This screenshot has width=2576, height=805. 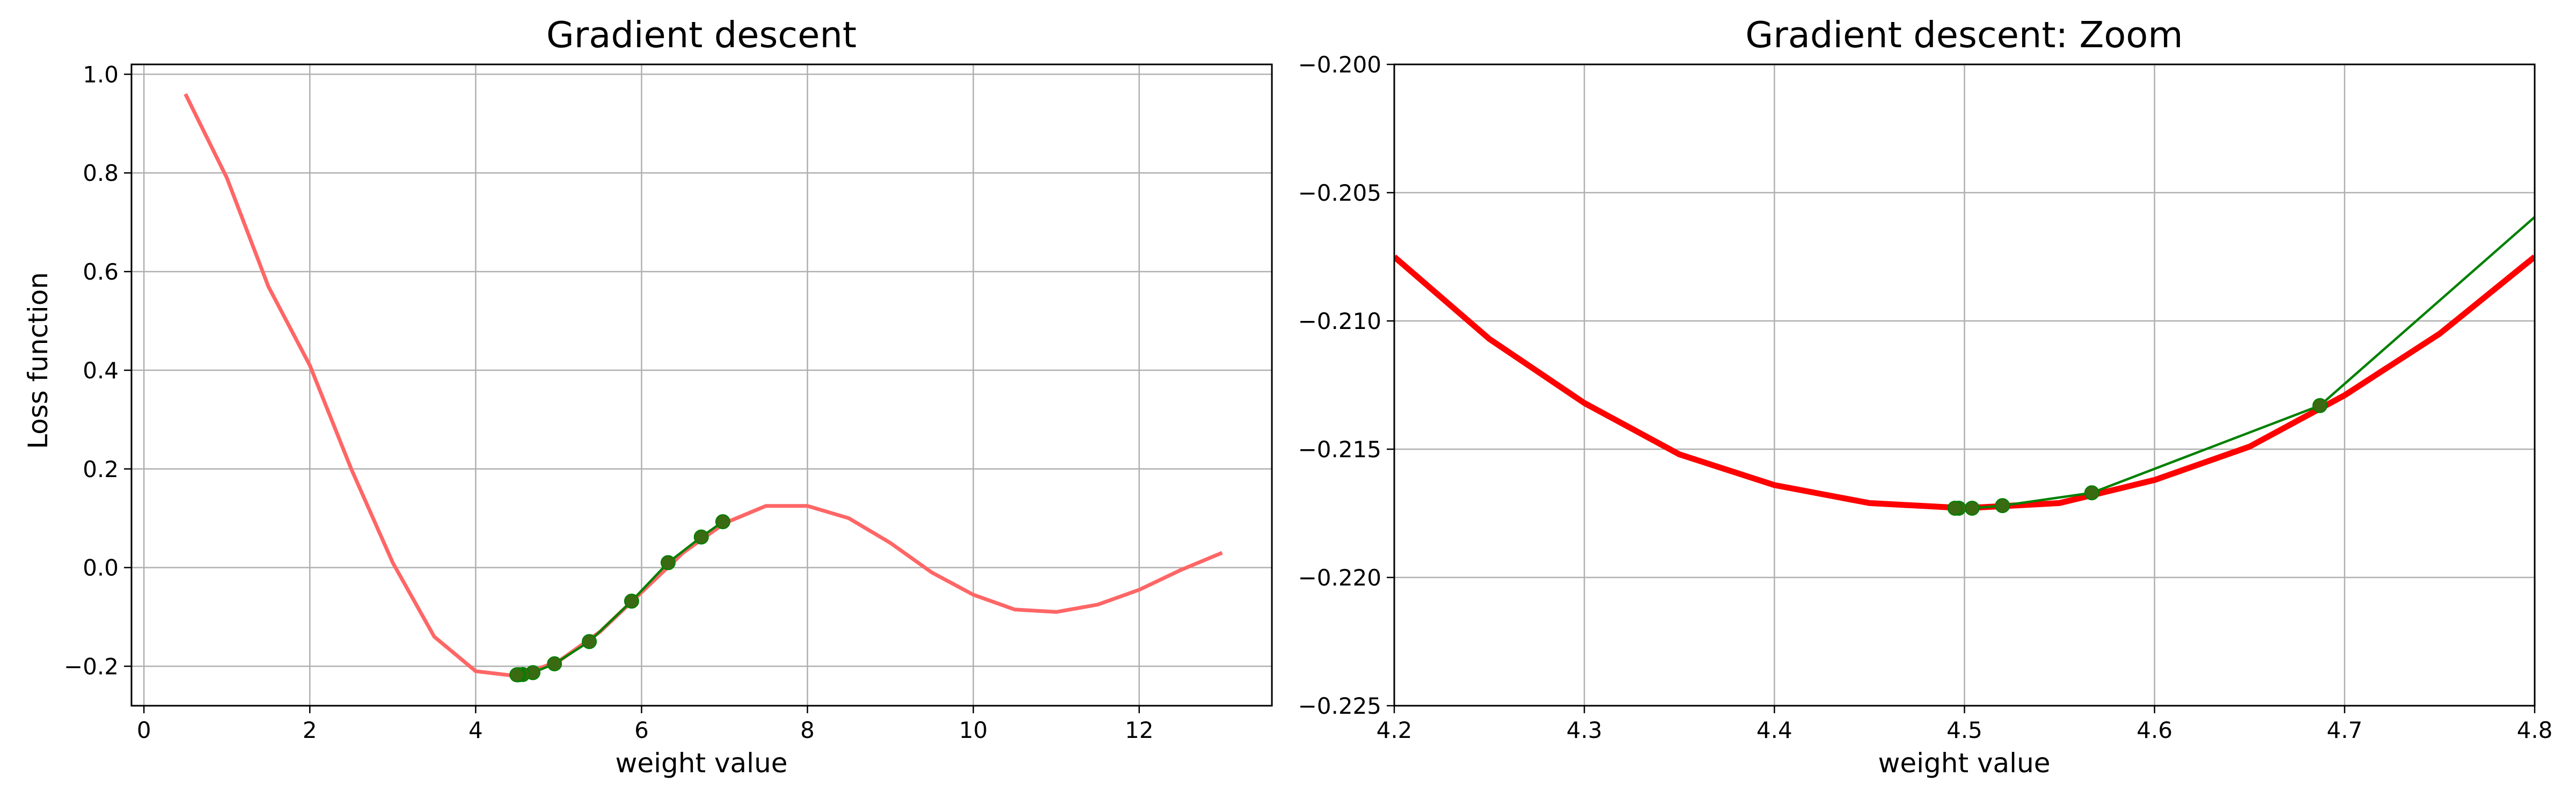 What do you see at coordinates (1139, 730) in the screenshot?
I see `x-tick-label: 12` at bounding box center [1139, 730].